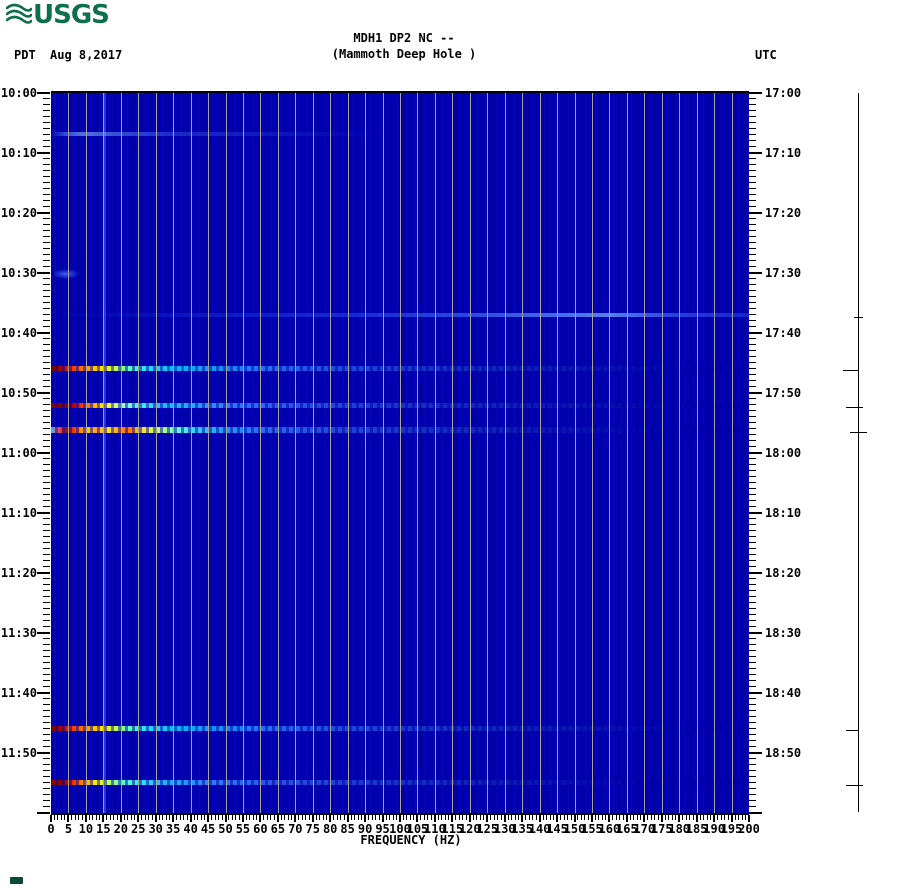 The width and height of the screenshot is (902, 893). I want to click on left-time-label: 10:00, so click(18, 93).